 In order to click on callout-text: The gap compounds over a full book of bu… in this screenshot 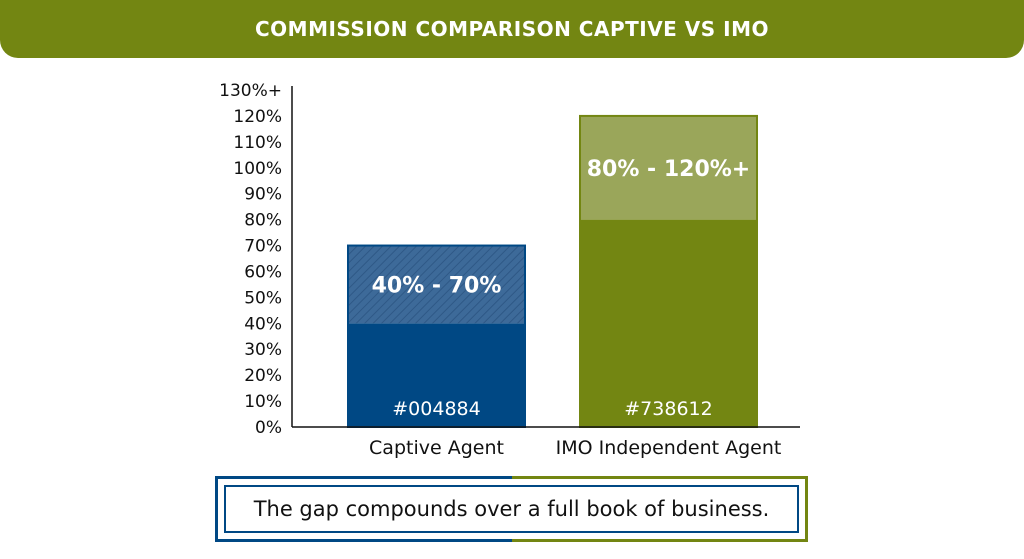, I will do `click(511, 509)`.